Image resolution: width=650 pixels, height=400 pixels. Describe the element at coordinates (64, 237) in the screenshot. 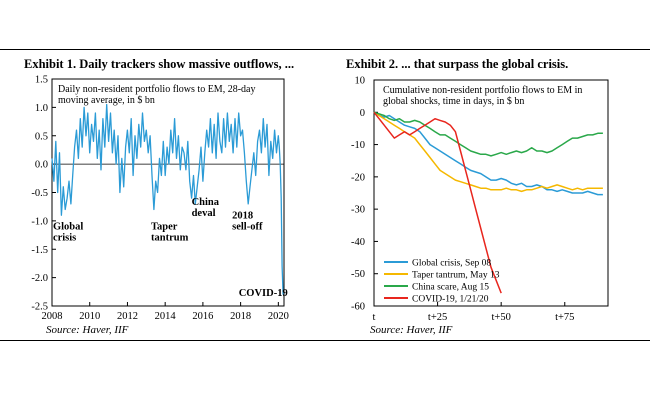

I see `annotation-label: crisis` at that location.